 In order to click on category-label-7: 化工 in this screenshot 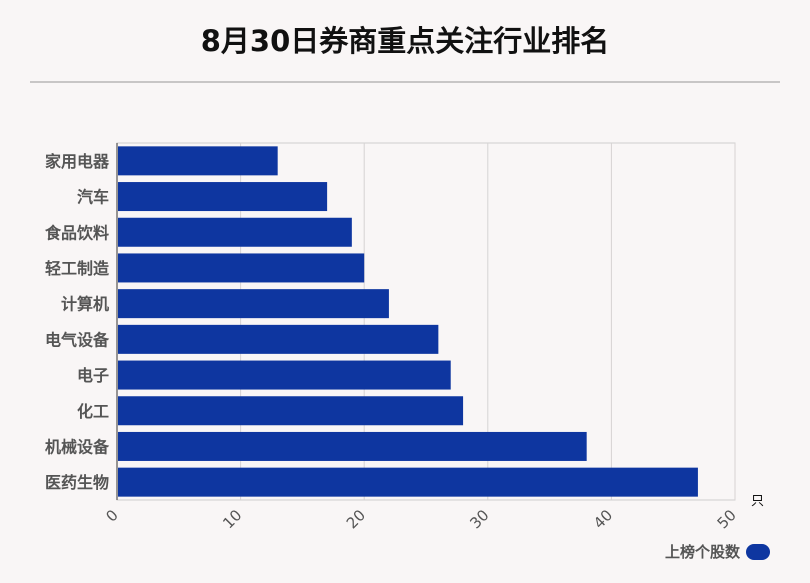, I will do `click(93, 411)`.